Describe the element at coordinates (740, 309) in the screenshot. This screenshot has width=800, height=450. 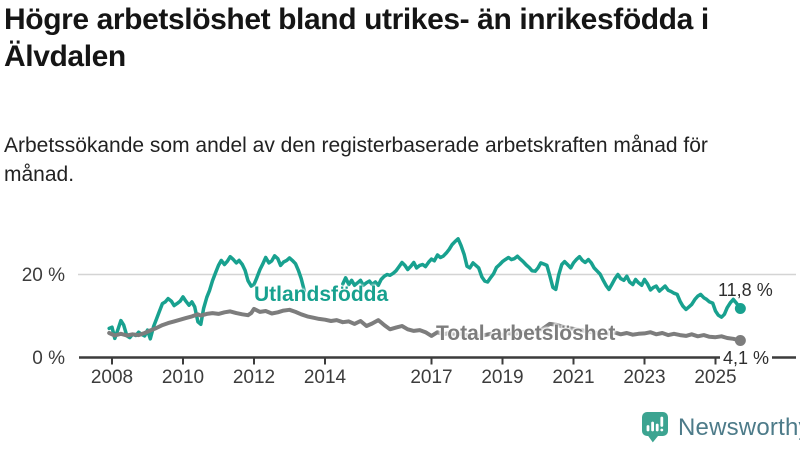
I see `series-end-dot-utlandsfodda` at that location.